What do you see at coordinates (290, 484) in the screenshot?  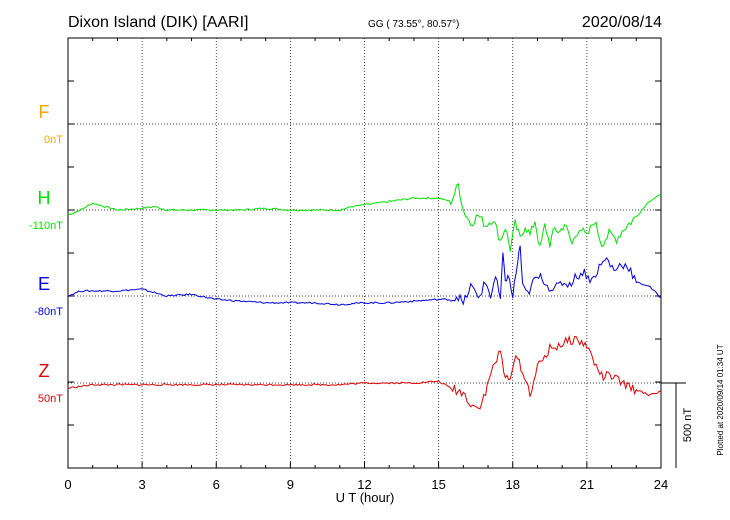 I see `x-tick-label: 9` at bounding box center [290, 484].